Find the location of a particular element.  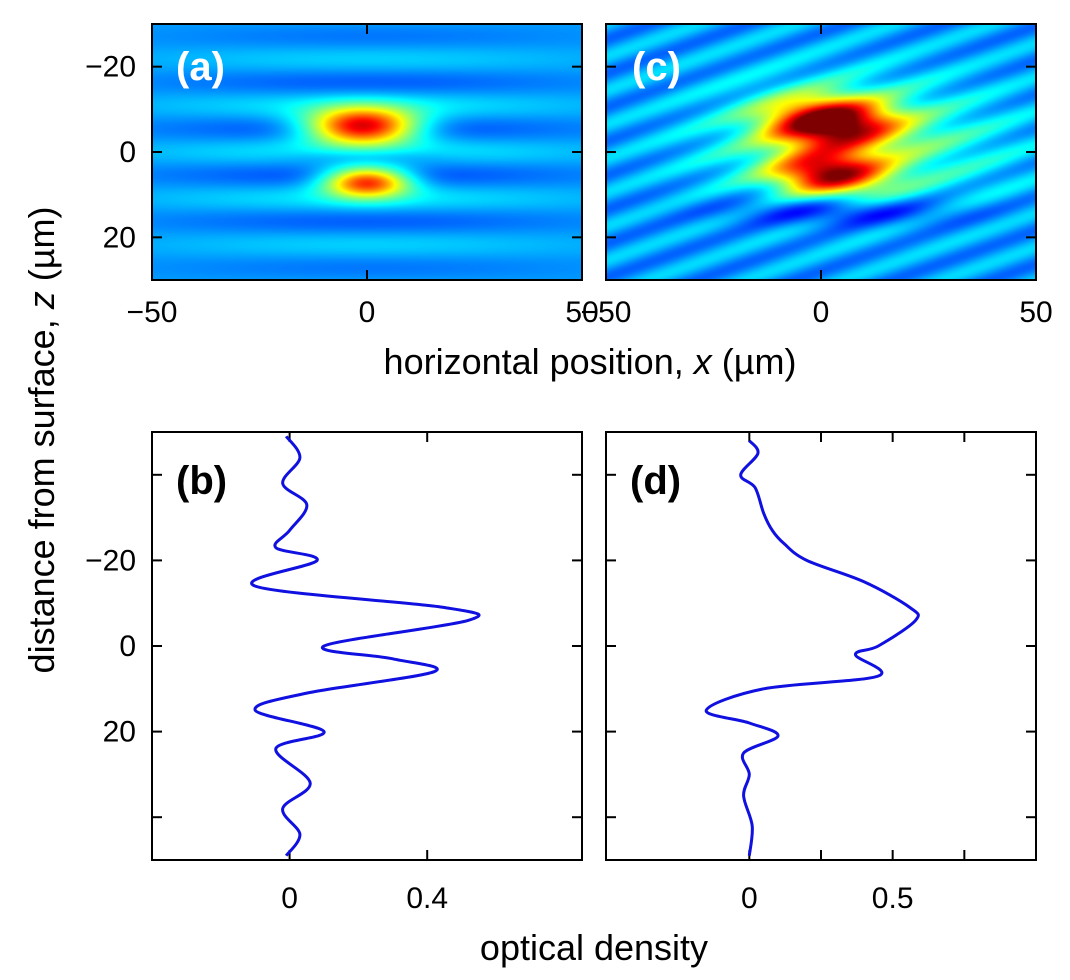

plot-d-profile-line is located at coordinates (812, 647).